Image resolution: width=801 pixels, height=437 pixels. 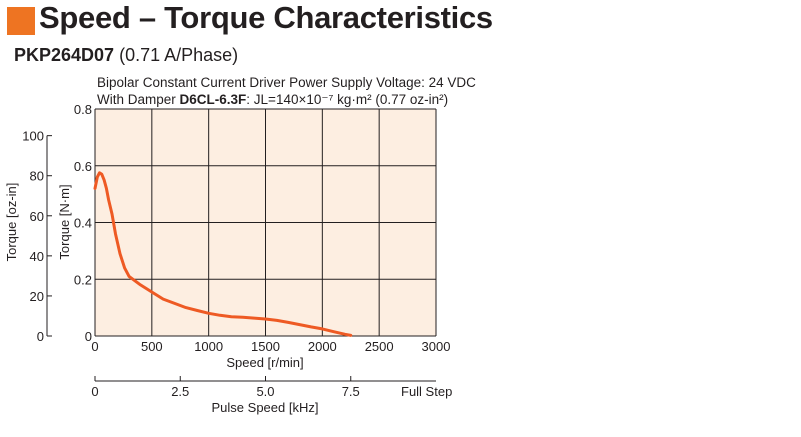 I want to click on y2-axis-title: Torque [oz-in], so click(x=11, y=222).